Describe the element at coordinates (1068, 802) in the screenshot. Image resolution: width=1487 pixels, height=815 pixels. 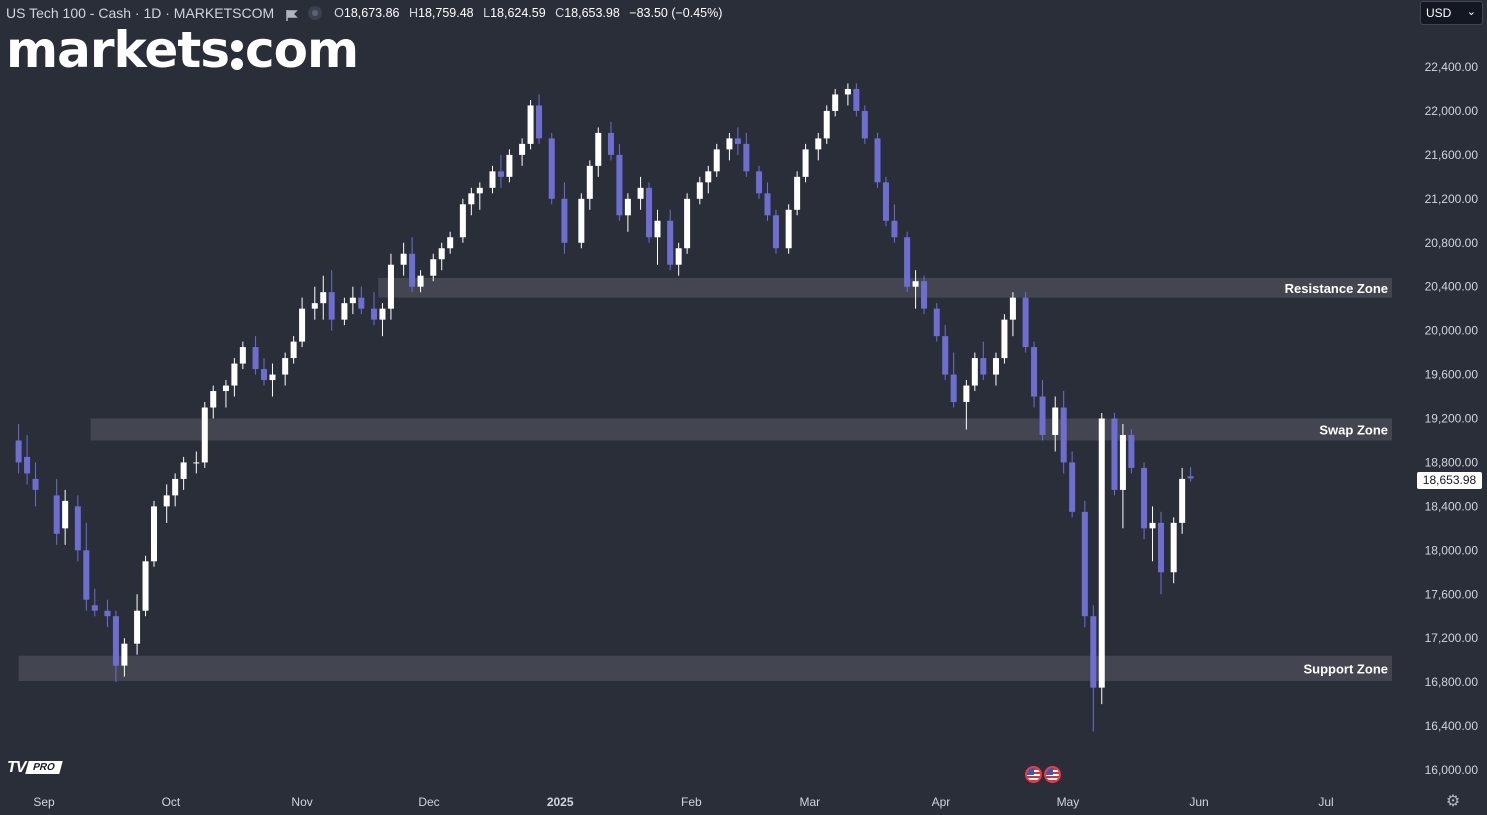
I see `time-tick-label: May` at that location.